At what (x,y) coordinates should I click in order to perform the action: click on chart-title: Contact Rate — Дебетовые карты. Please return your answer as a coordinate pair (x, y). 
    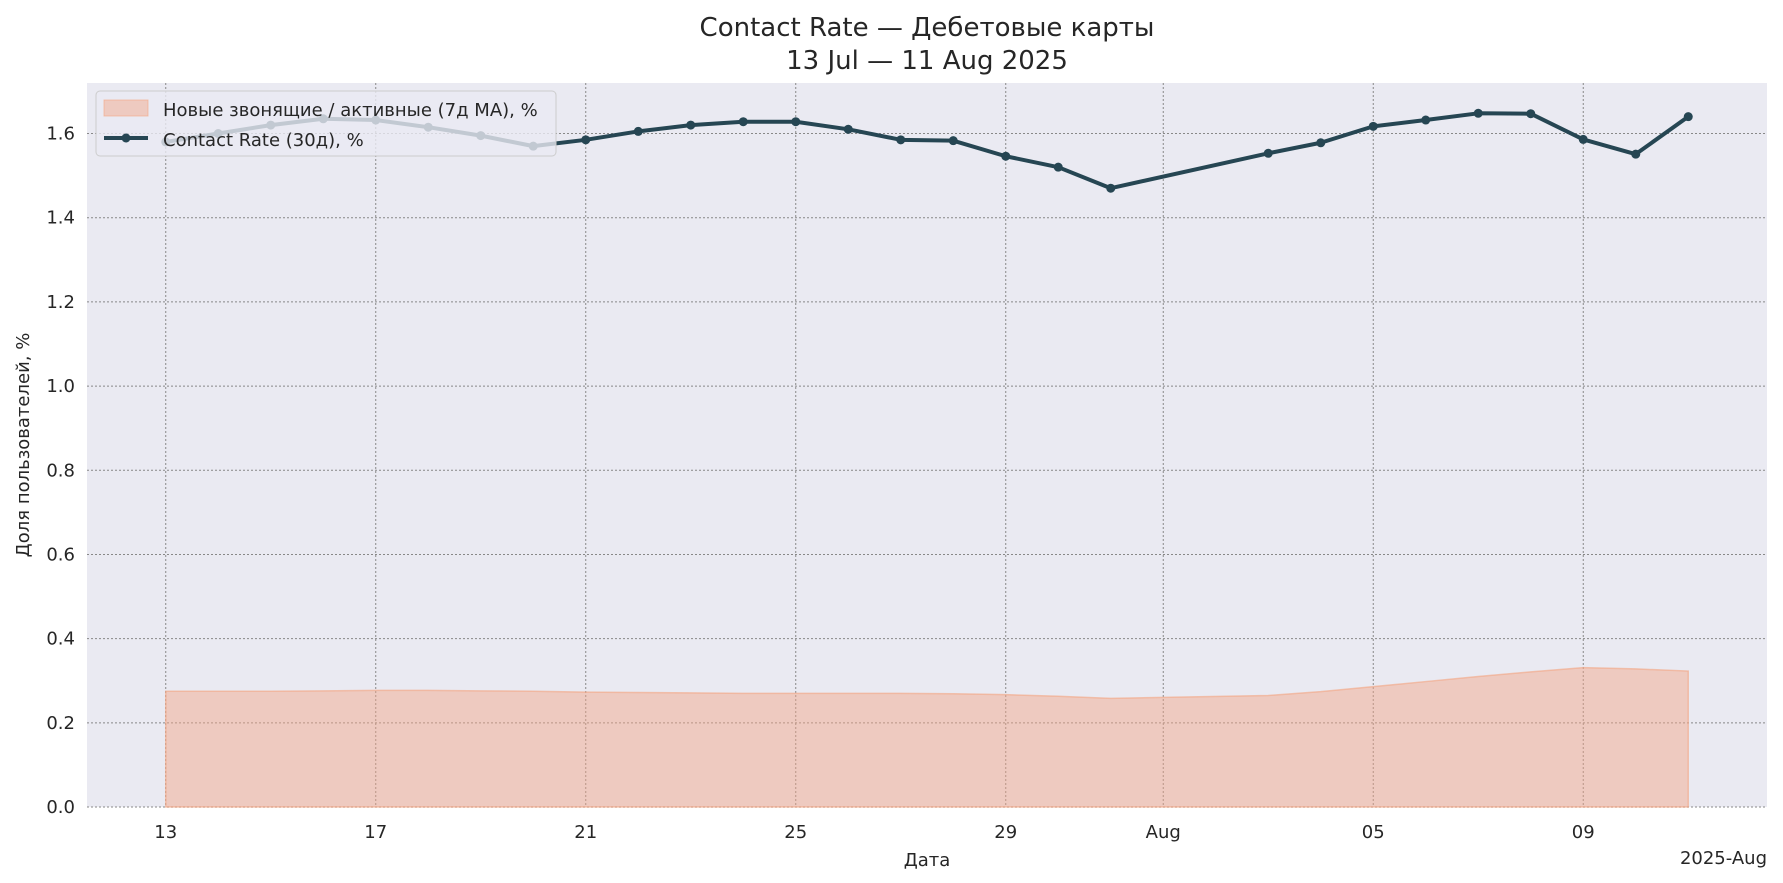
    Looking at the image, I should click on (927, 28).